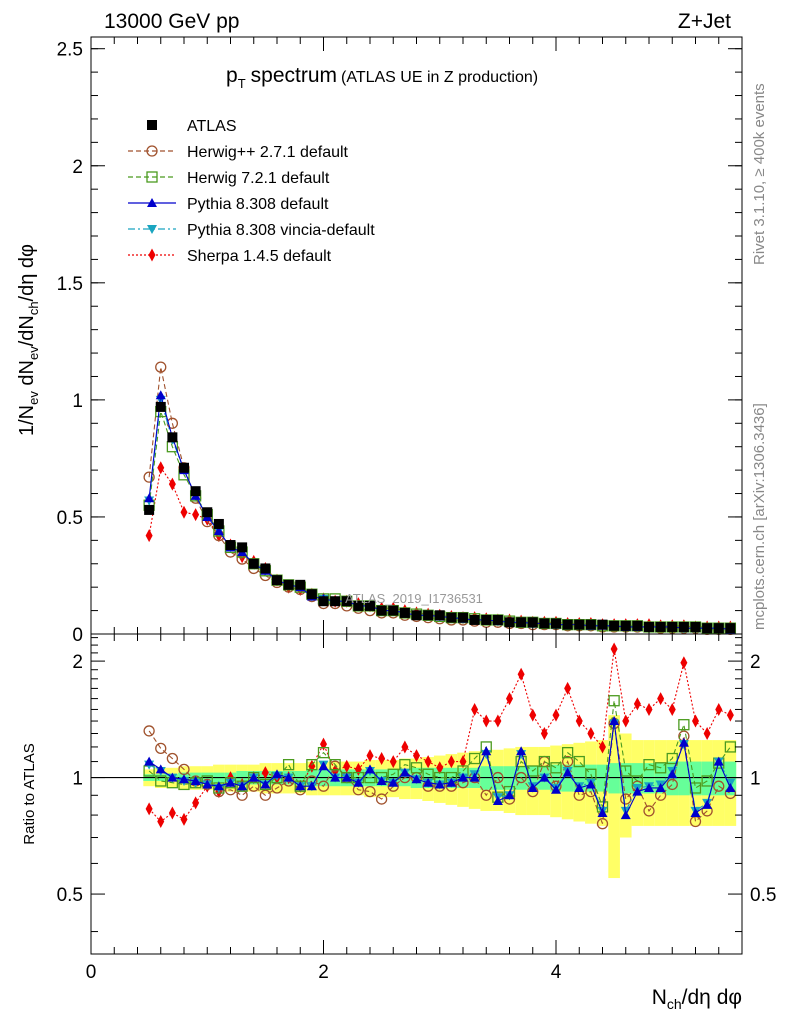 The height and width of the screenshot is (1024, 786). Describe the element at coordinates (77, 662) in the screenshot. I see `ratio-ytick-label-2: 2` at that location.